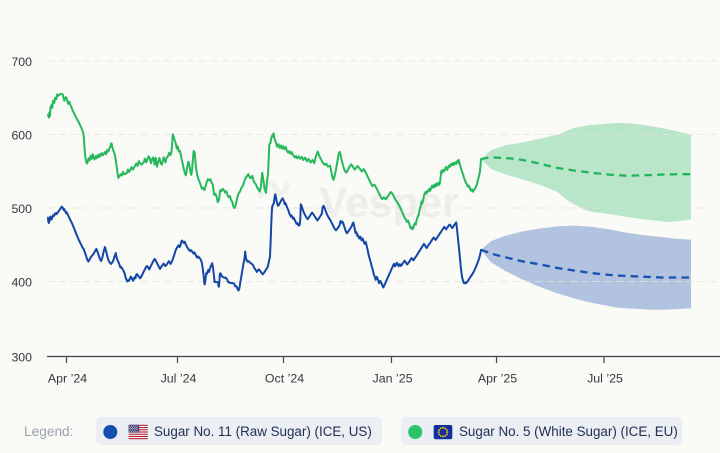 The image size is (720, 453). I want to click on svg-text: Jul ’24, so click(179, 379).